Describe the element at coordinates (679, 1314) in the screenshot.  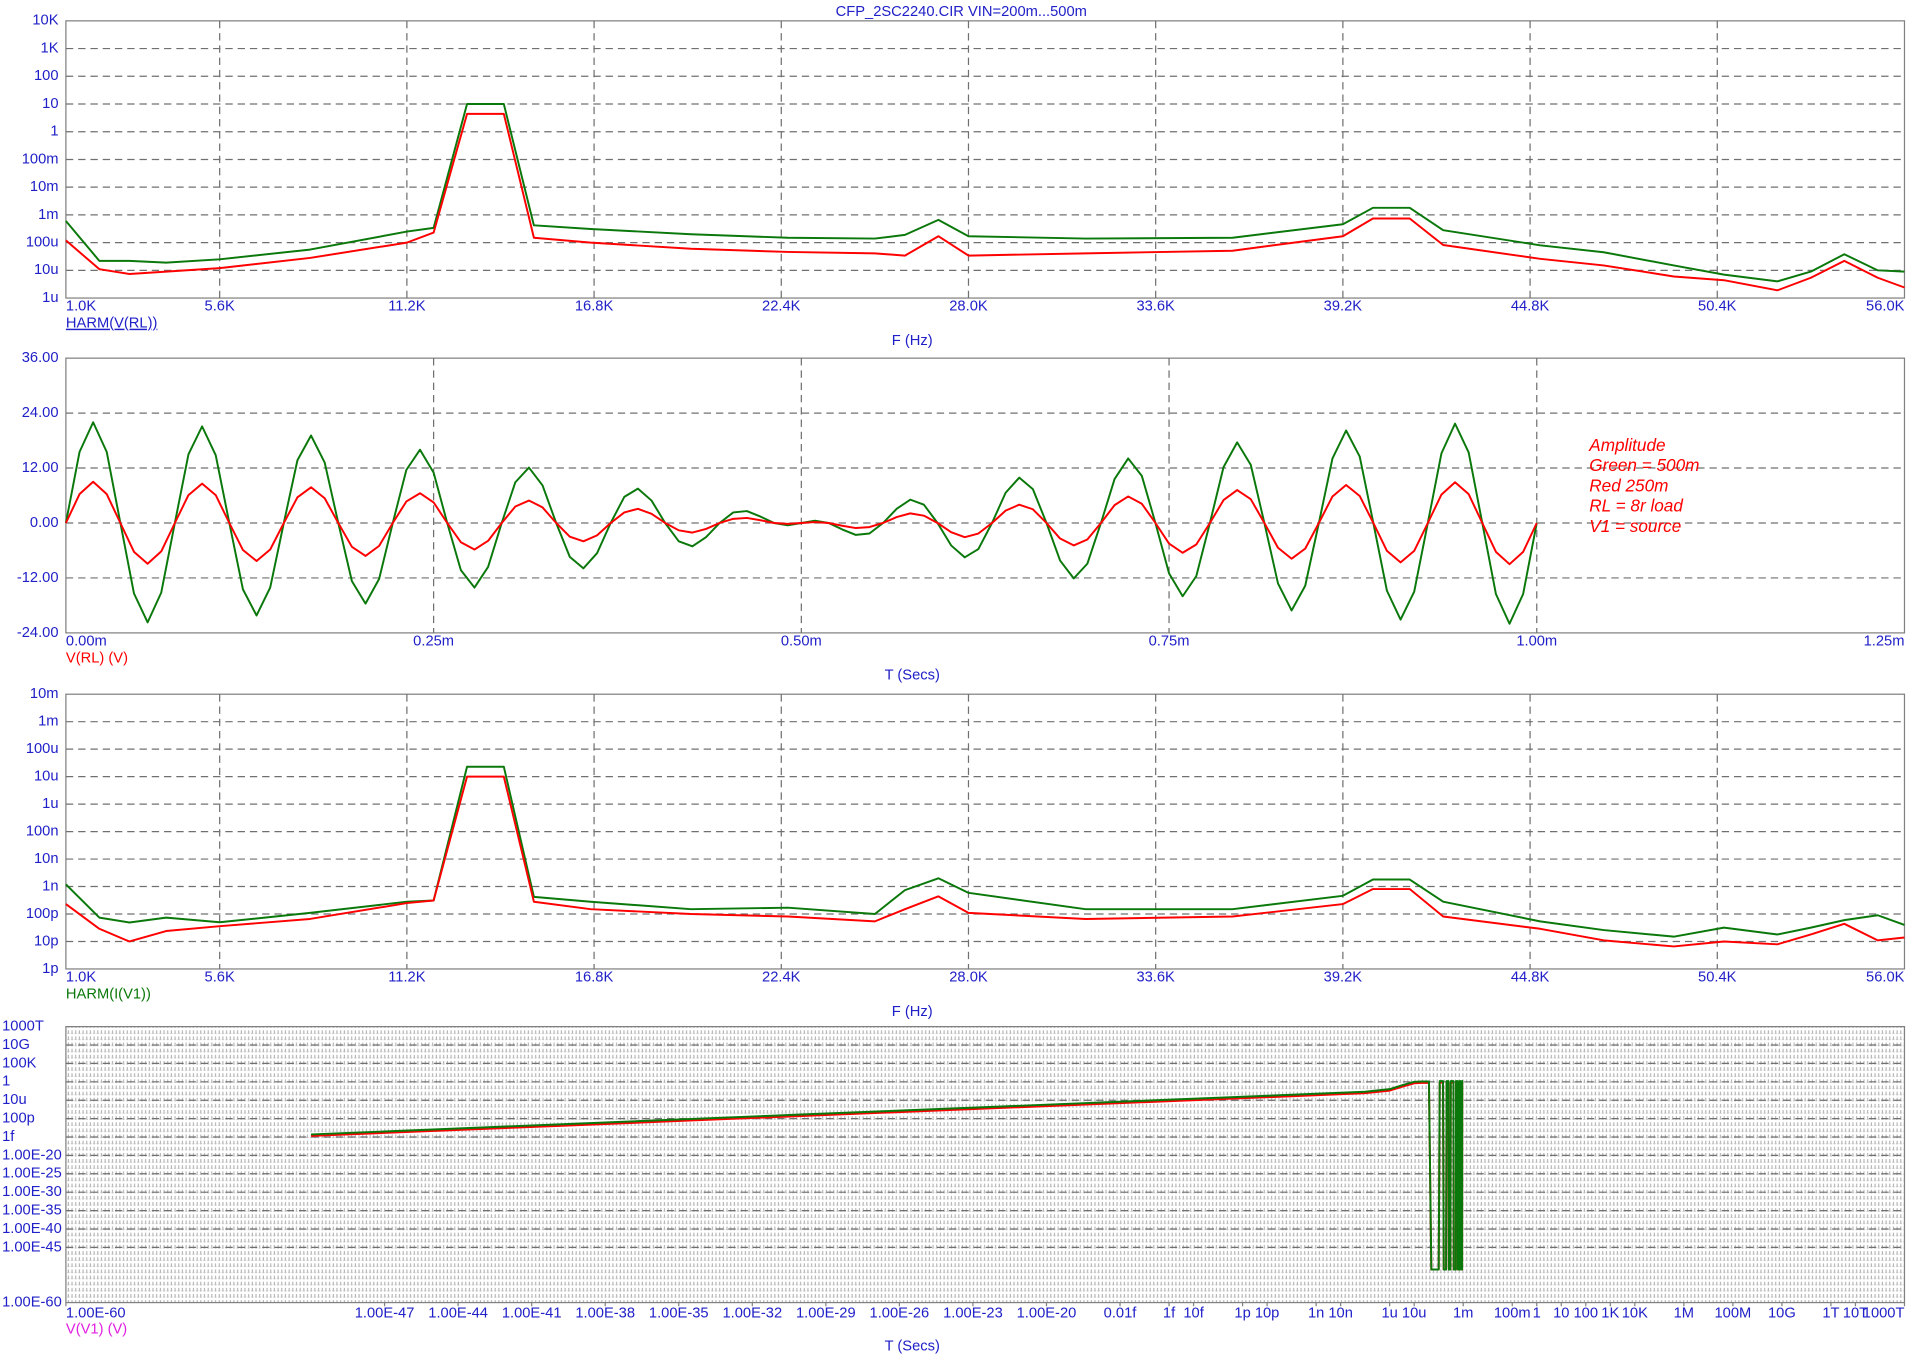
I see `x-tick-label: 1.00E-35` at that location.